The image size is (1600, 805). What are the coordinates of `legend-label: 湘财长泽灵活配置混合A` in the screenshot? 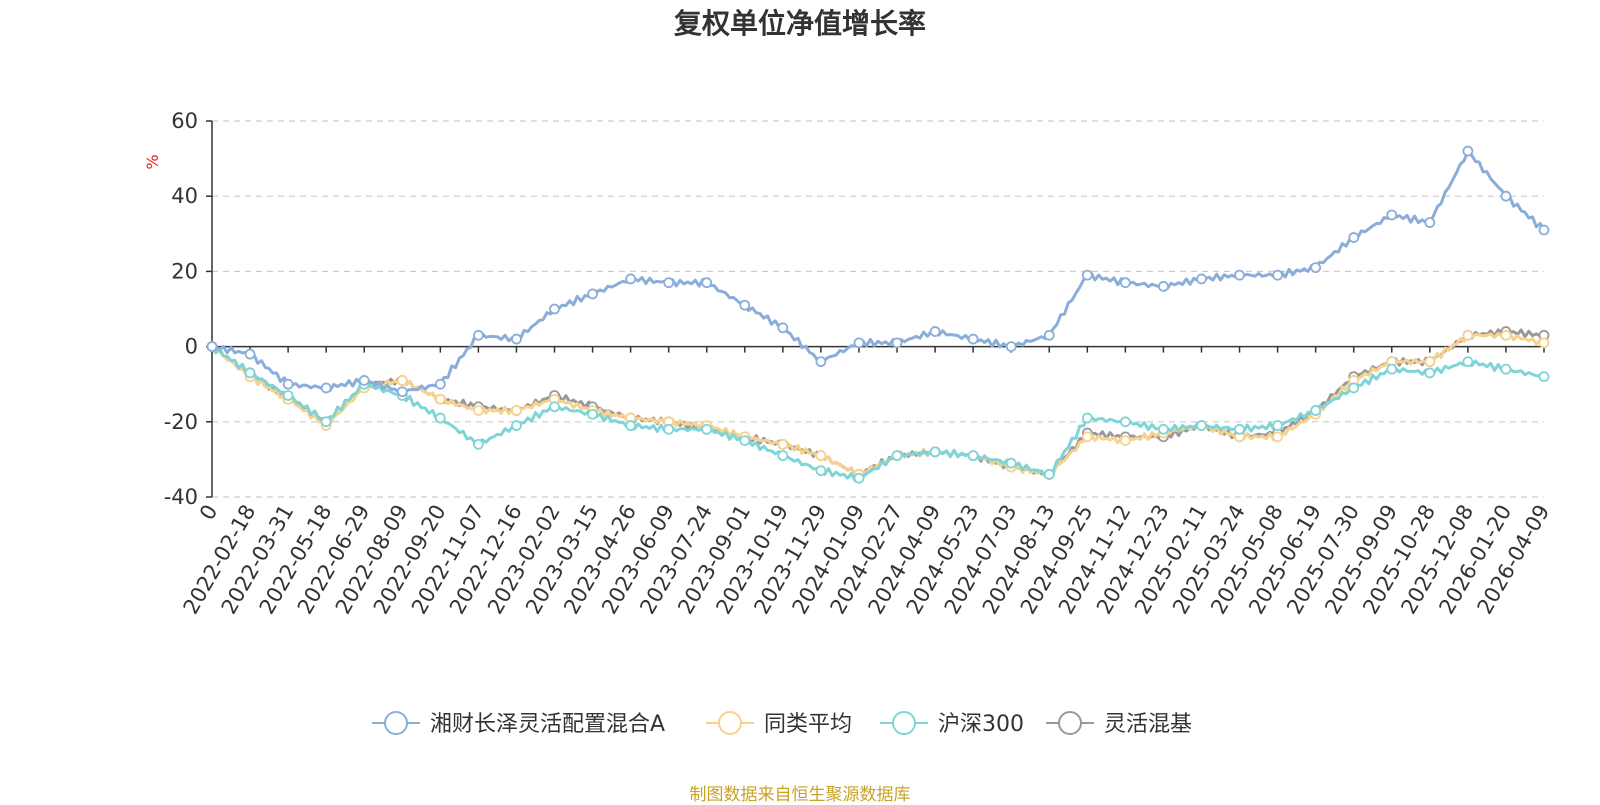 It's located at (547, 724).